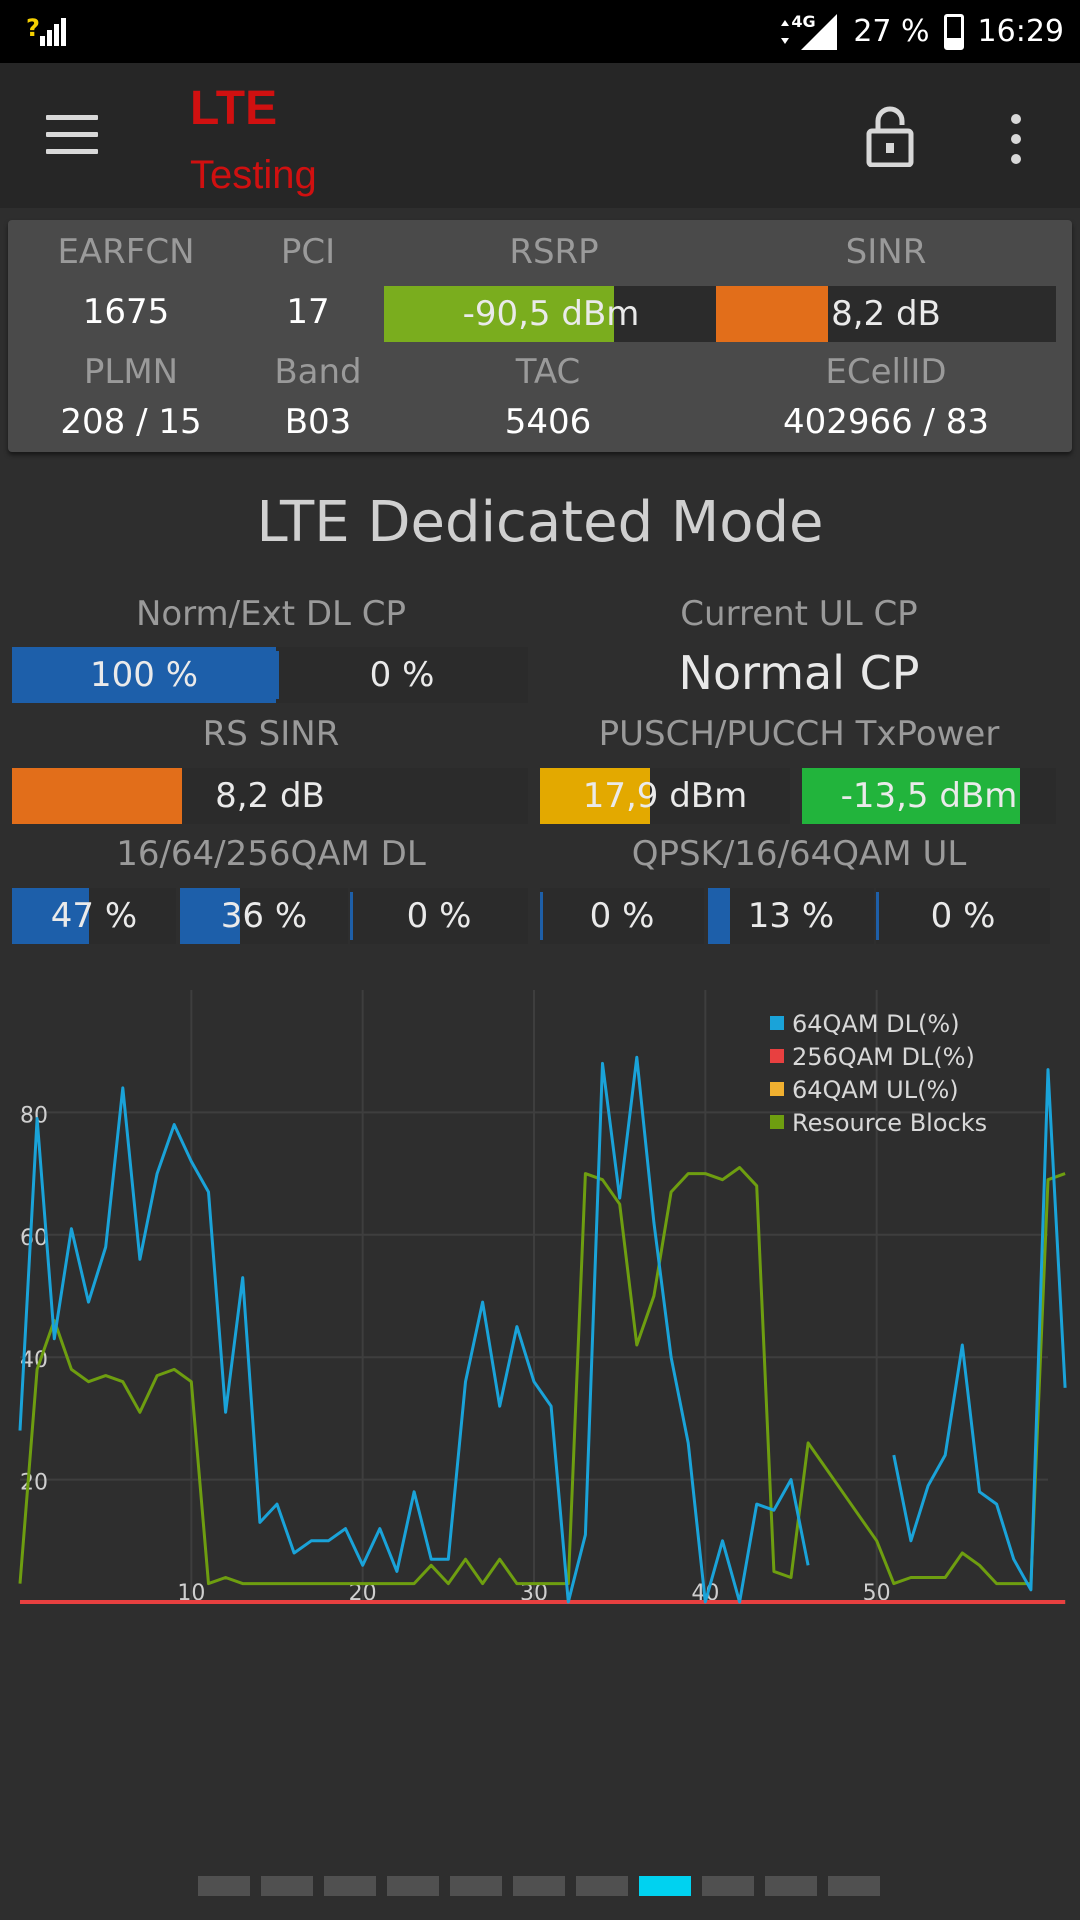  What do you see at coordinates (131, 372) in the screenshot?
I see `plmn-label: PLMN` at bounding box center [131, 372].